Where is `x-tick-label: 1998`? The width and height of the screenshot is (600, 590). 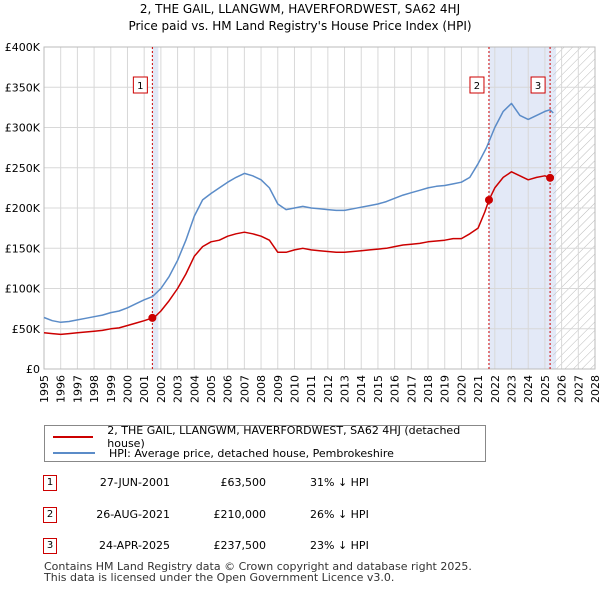 x-tick-label: 1998 is located at coordinates (94, 389).